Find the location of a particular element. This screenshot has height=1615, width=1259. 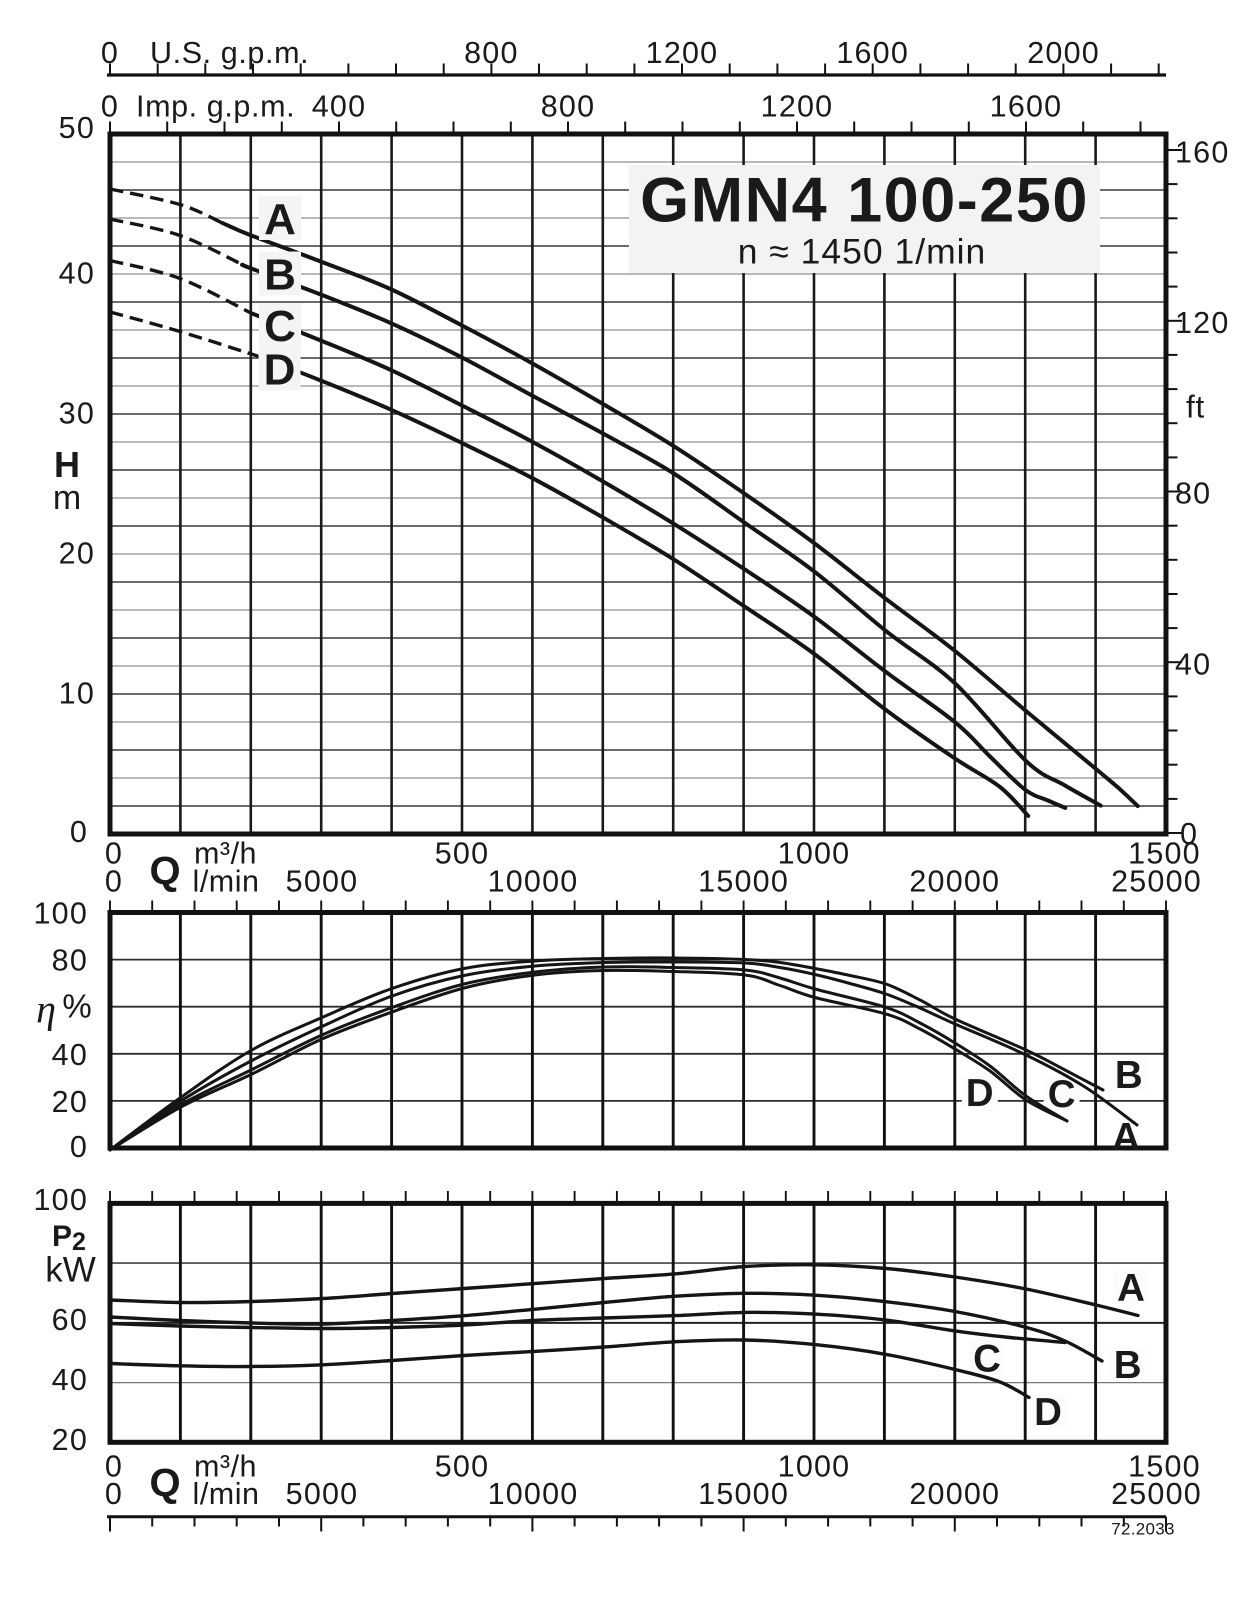

svg-text: 2000 is located at coordinates (1063, 53).